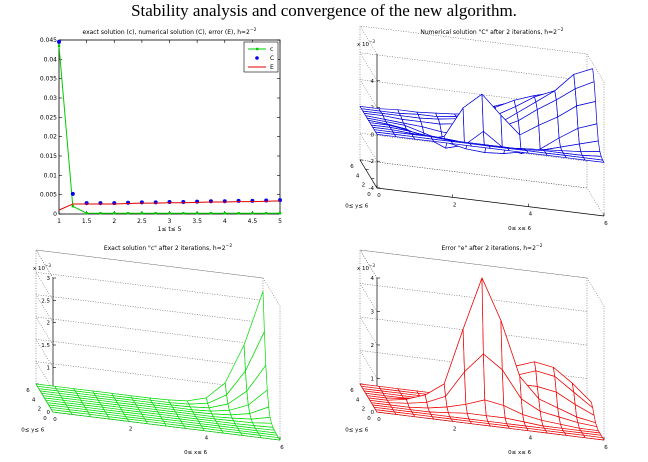 The height and width of the screenshot is (462, 648). I want to click on chart-title: Error "e" after 2 iterations, h=2−2, so click(491, 247).